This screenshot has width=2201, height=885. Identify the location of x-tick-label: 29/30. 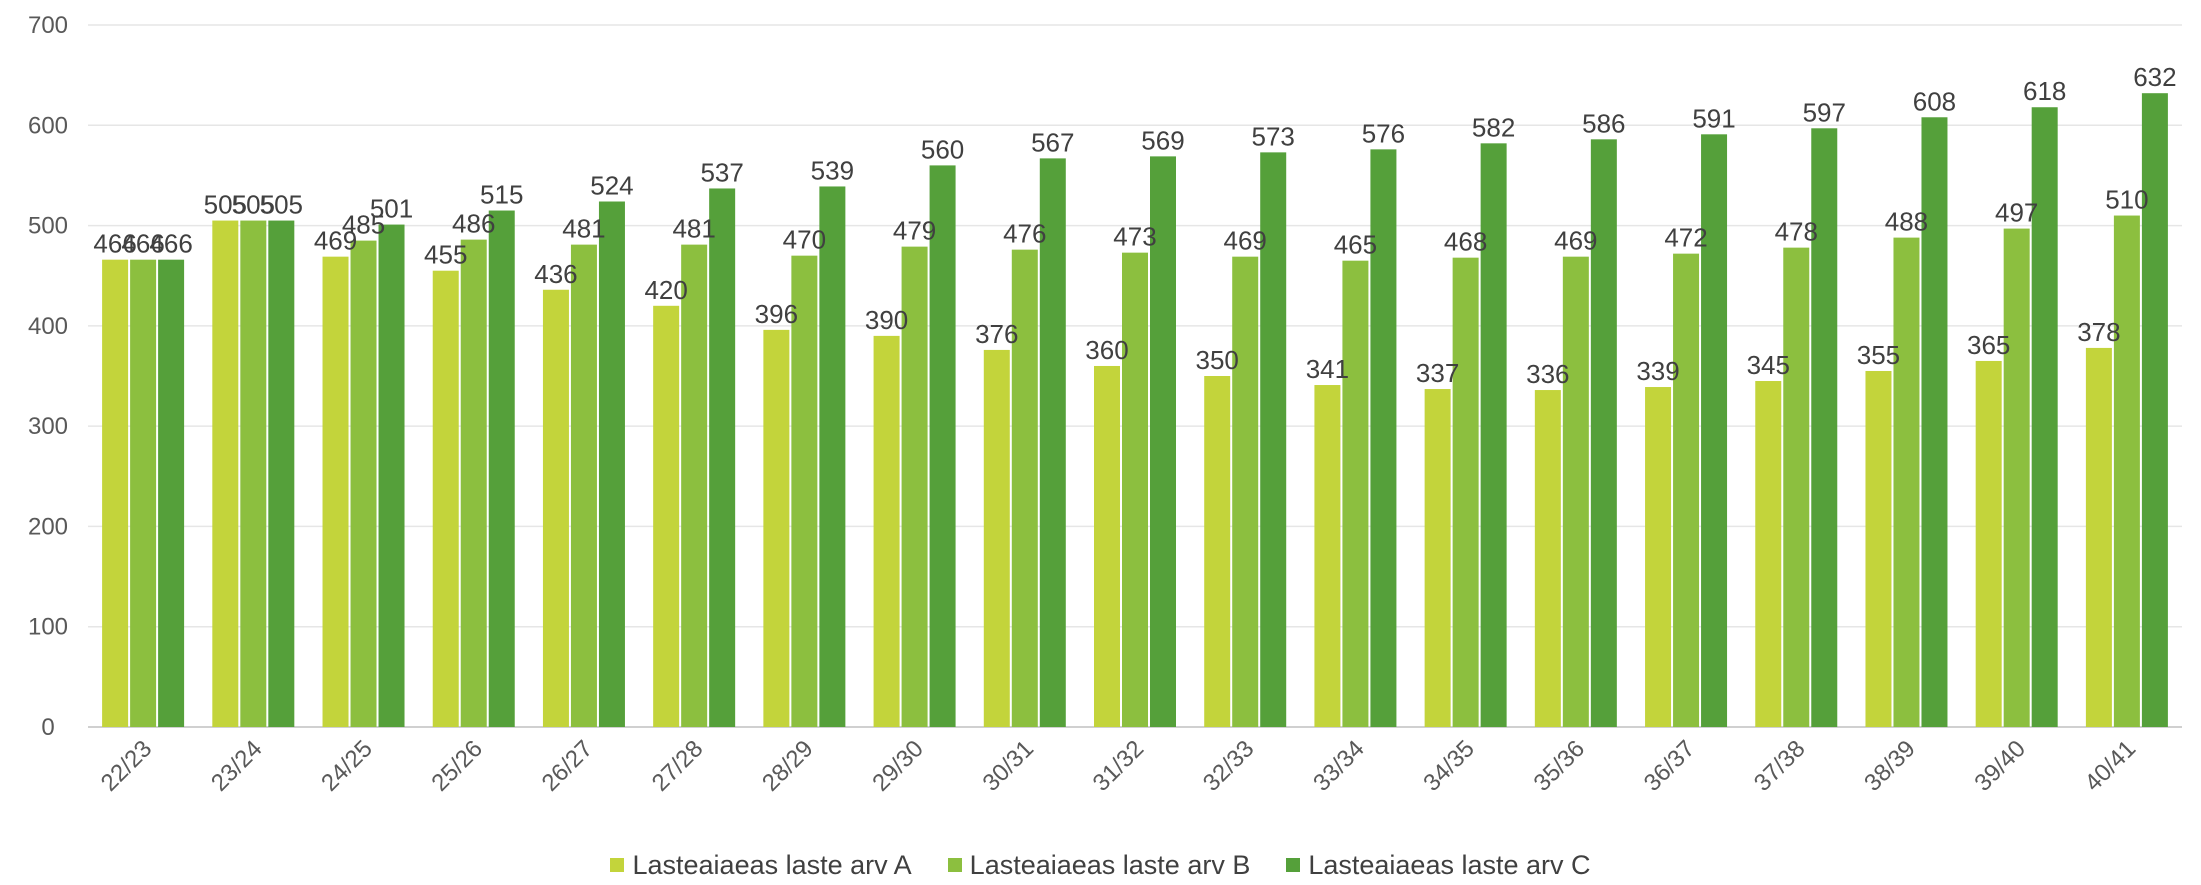
(898, 766).